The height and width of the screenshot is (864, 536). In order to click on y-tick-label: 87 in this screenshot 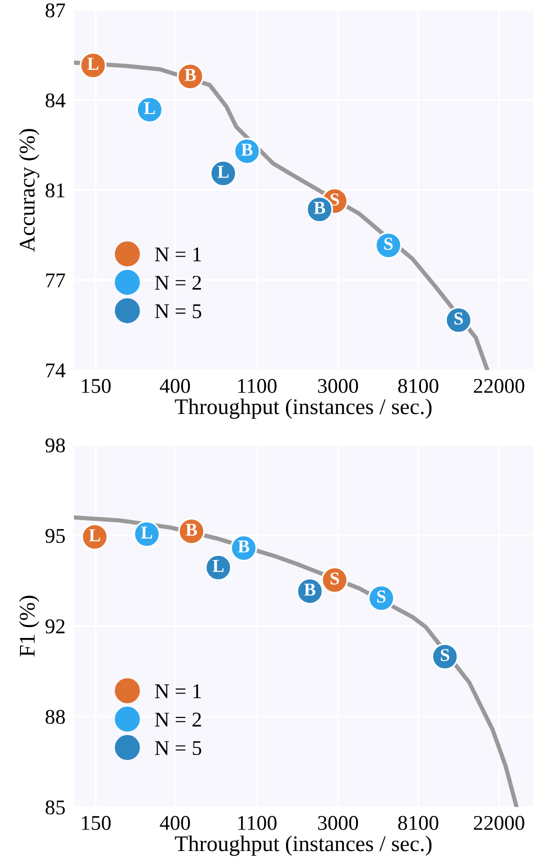, I will do `click(56, 10)`.